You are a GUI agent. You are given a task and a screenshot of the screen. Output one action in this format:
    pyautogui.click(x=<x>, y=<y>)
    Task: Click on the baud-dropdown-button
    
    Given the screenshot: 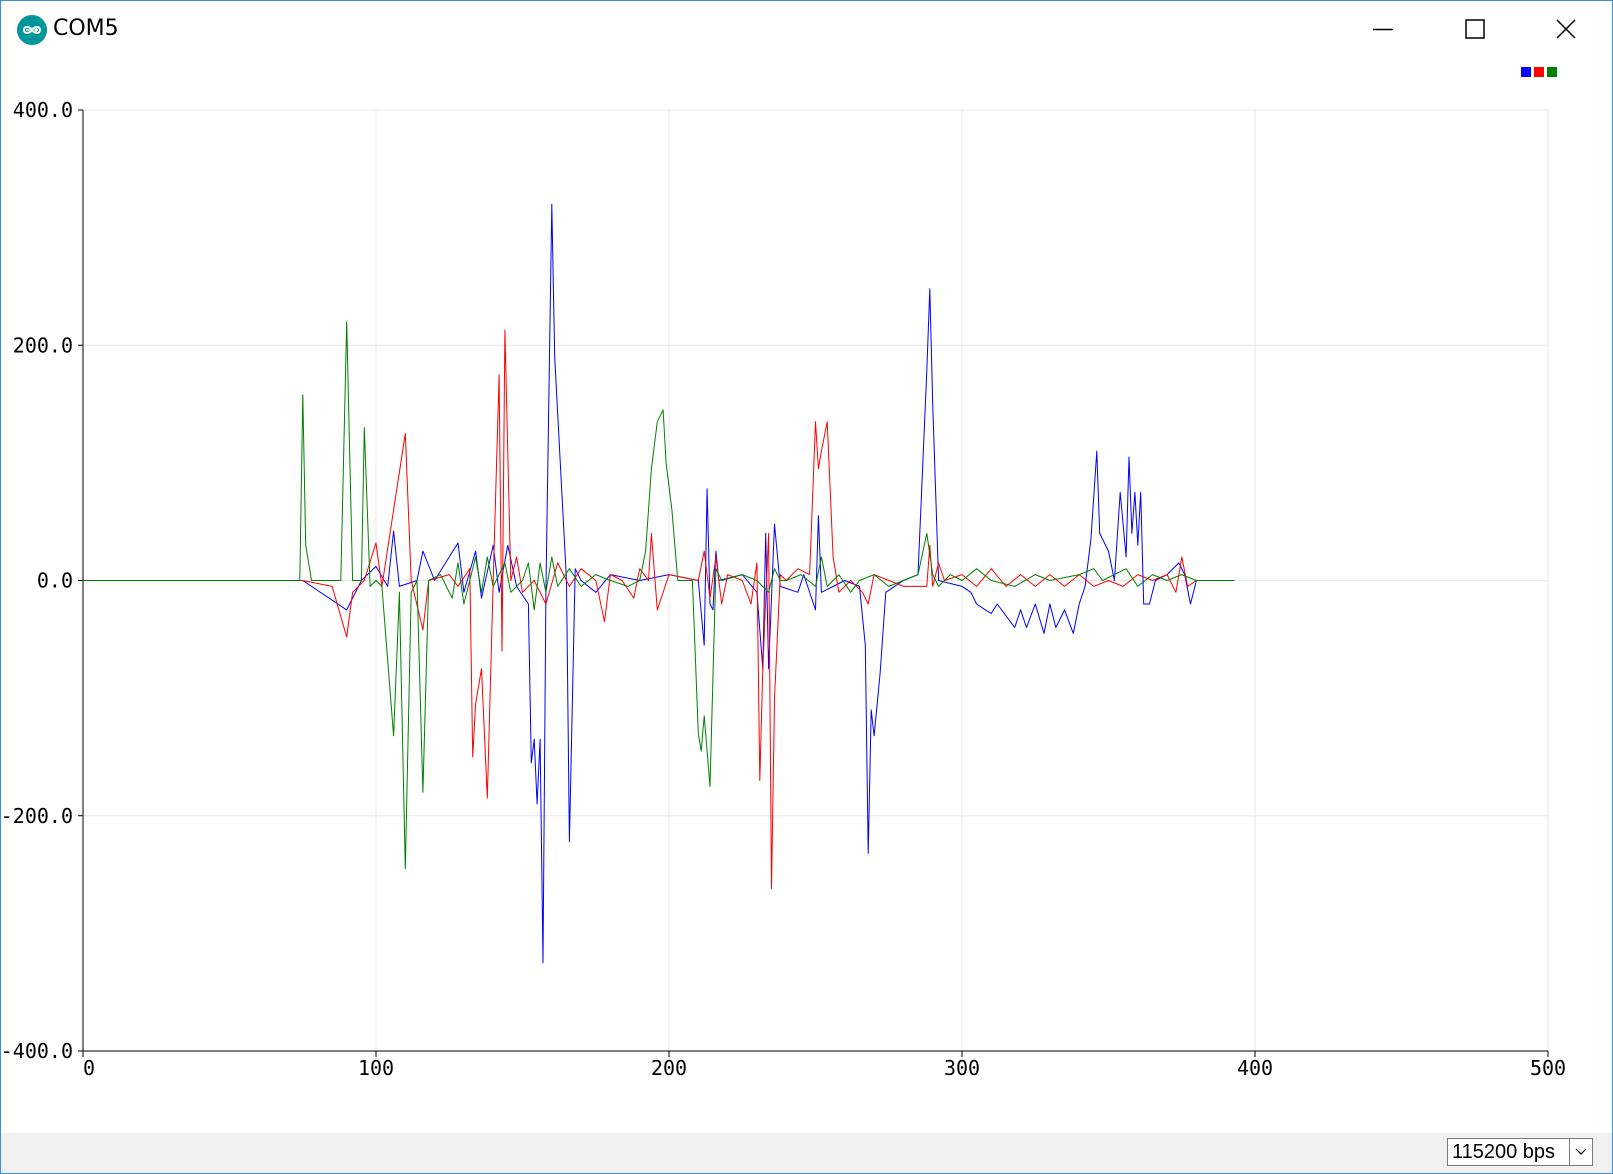 What is the action you would take?
    pyautogui.click(x=1580, y=1152)
    